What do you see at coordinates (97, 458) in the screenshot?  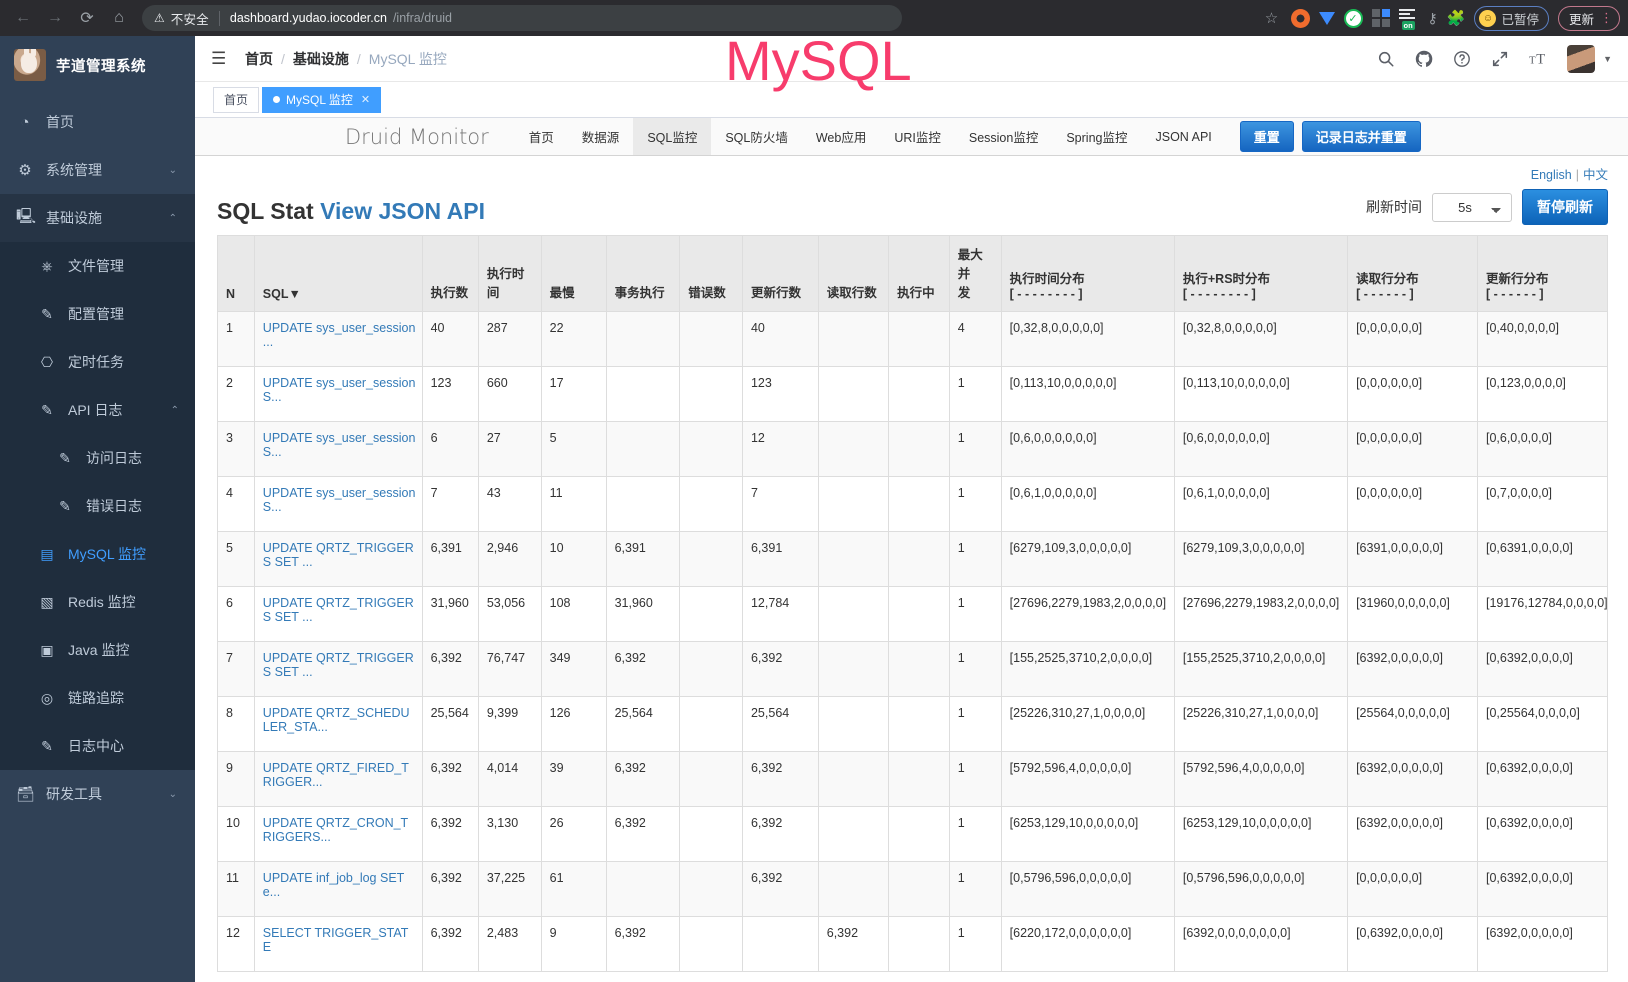 I see `sidebar-item-access-log: ✎ 访问日志` at bounding box center [97, 458].